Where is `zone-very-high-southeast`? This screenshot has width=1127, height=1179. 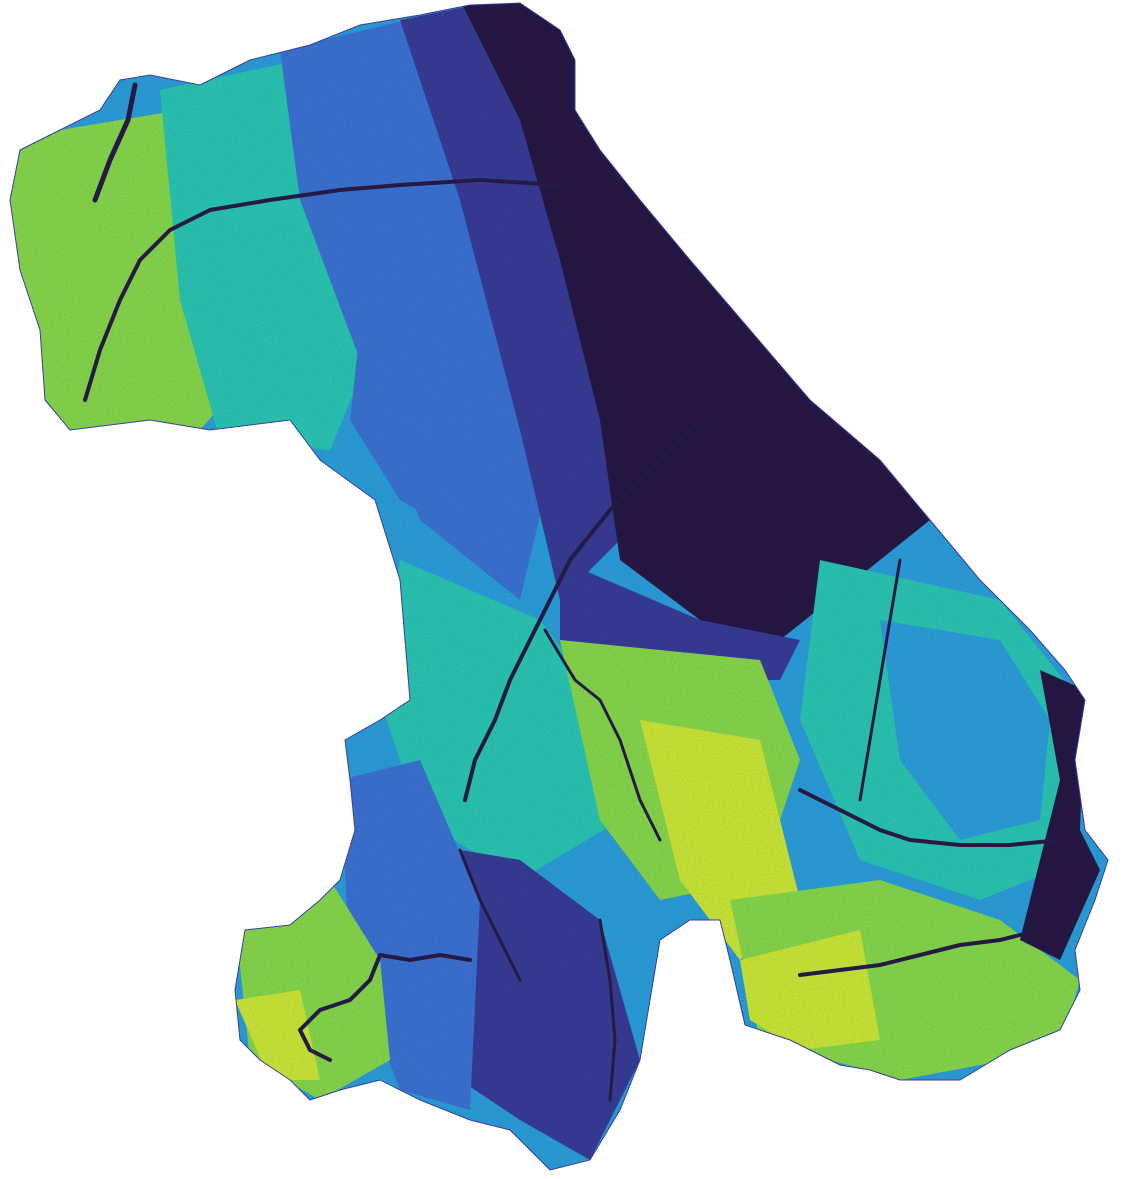
zone-very-high-southeast is located at coordinates (810, 990).